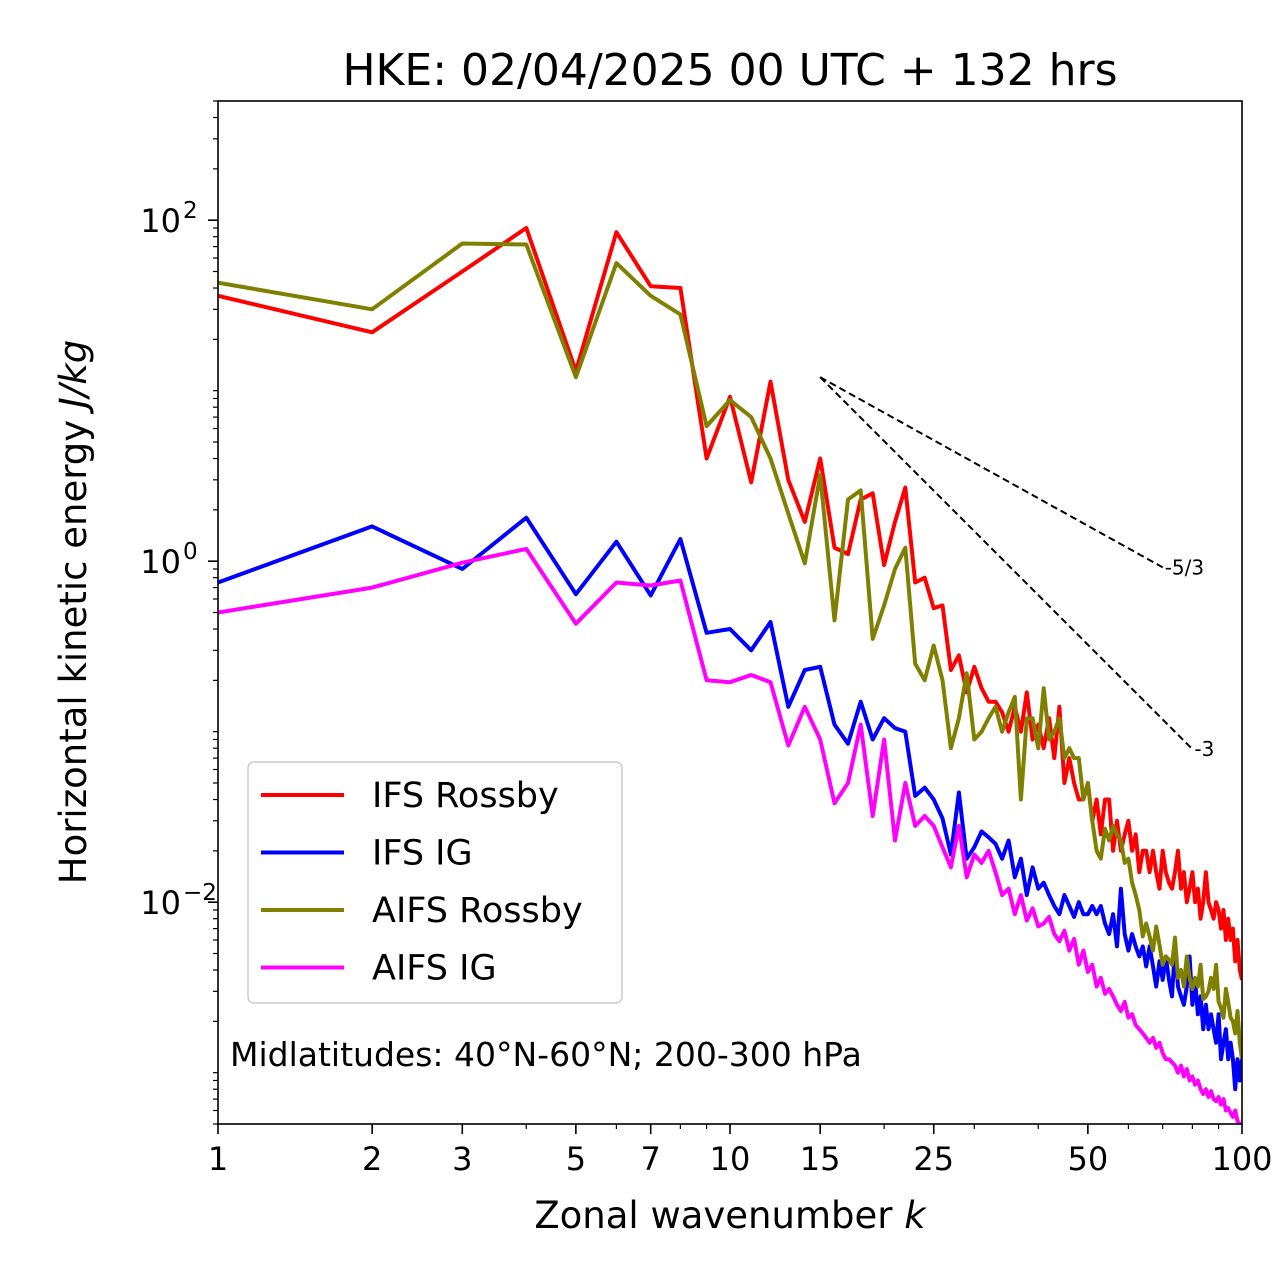 The width and height of the screenshot is (1280, 1288). Describe the element at coordinates (434, 969) in the screenshot. I see `legend-label-aifs-ig: AIFS IG` at that location.